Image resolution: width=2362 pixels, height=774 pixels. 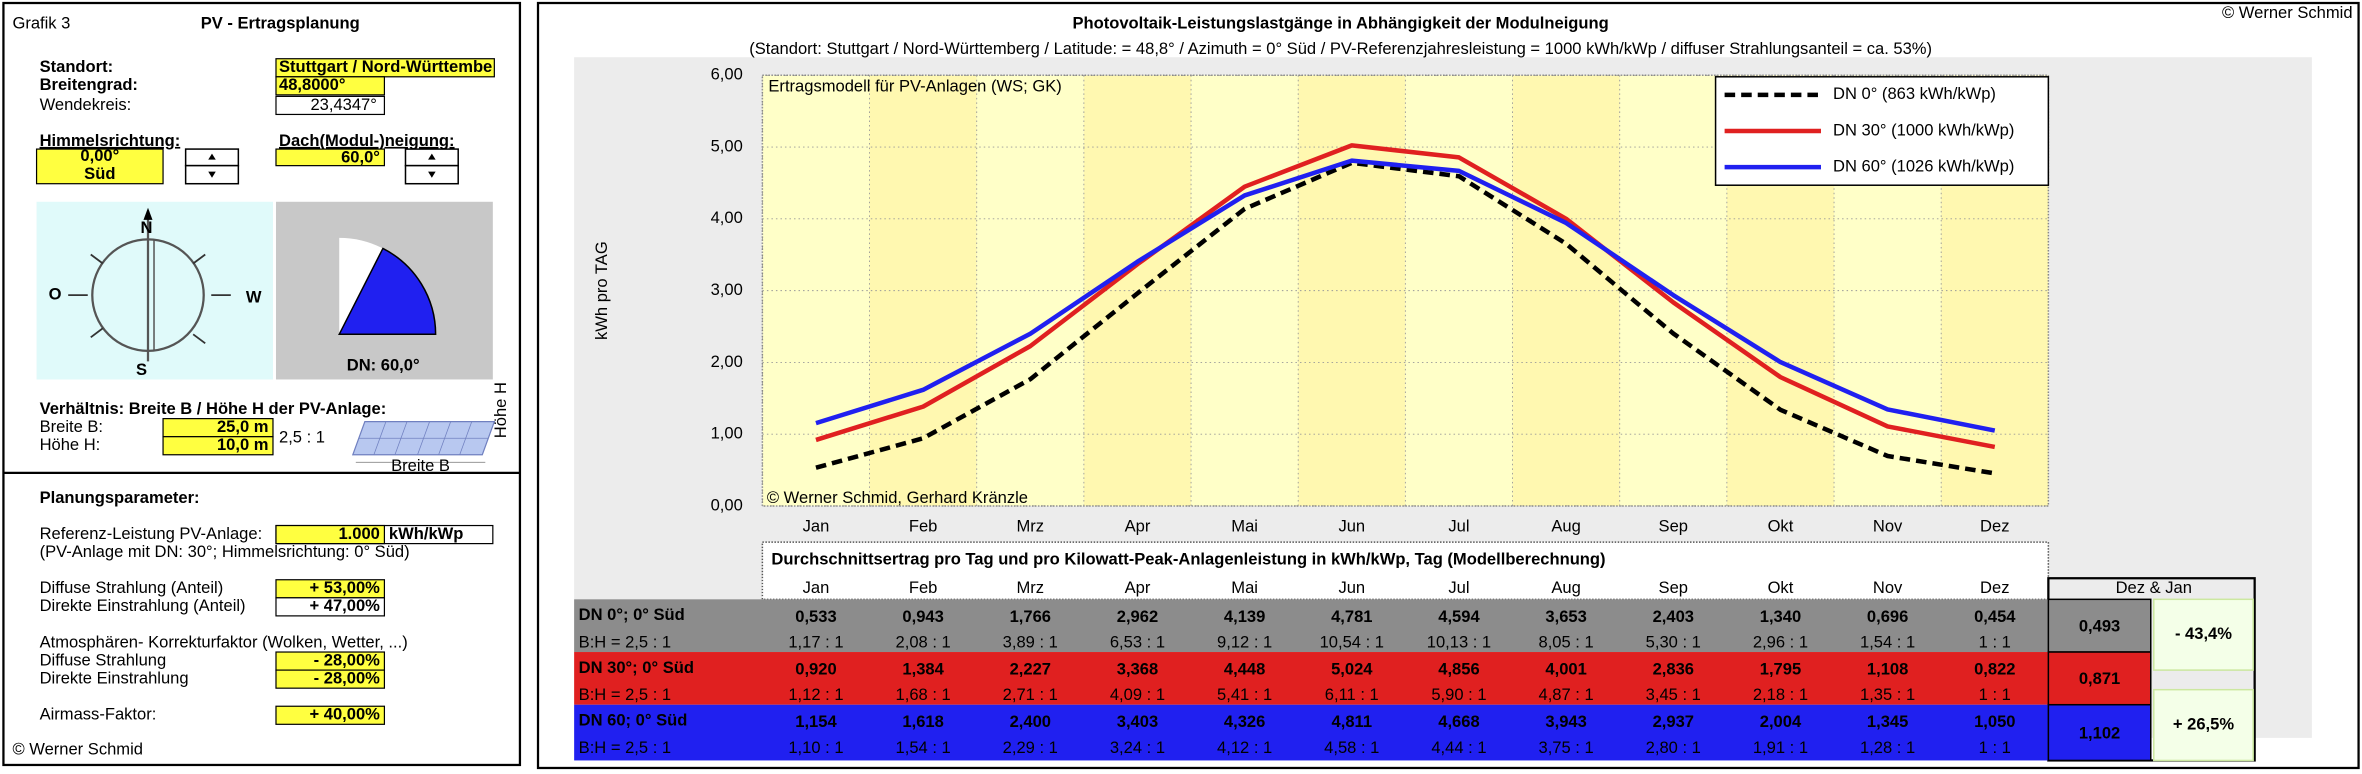 I want to click on table-ratio: 3,45 : 1, so click(x=1673, y=694).